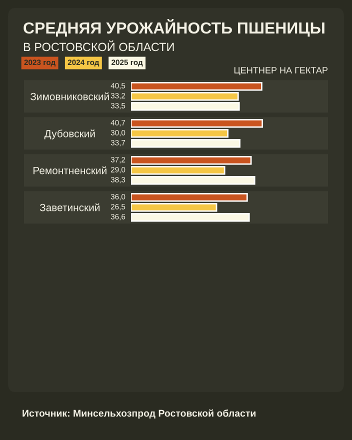 This screenshot has width=352, height=440. Describe the element at coordinates (70, 170) in the screenshot. I see `y-tick-label: Ремонтненский` at that location.